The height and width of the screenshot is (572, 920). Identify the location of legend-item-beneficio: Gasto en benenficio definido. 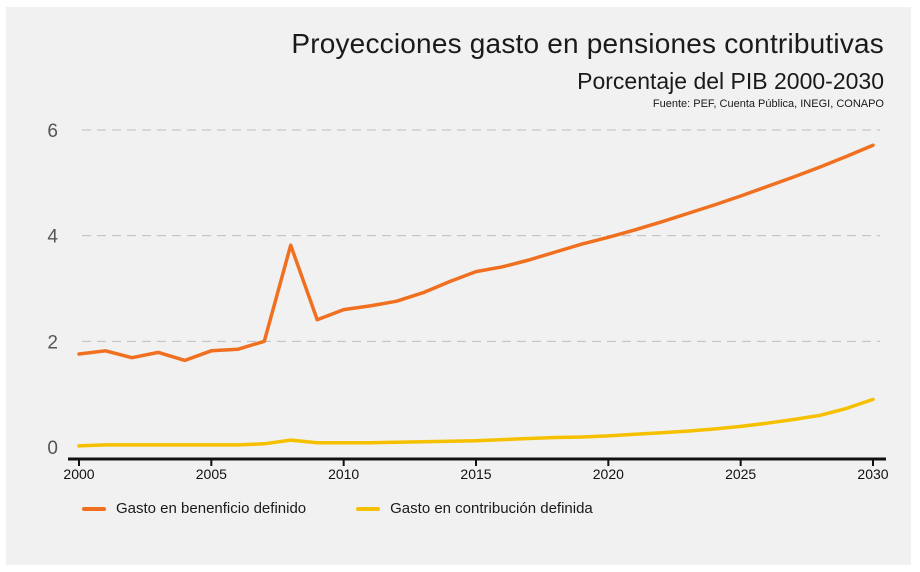
(194, 508).